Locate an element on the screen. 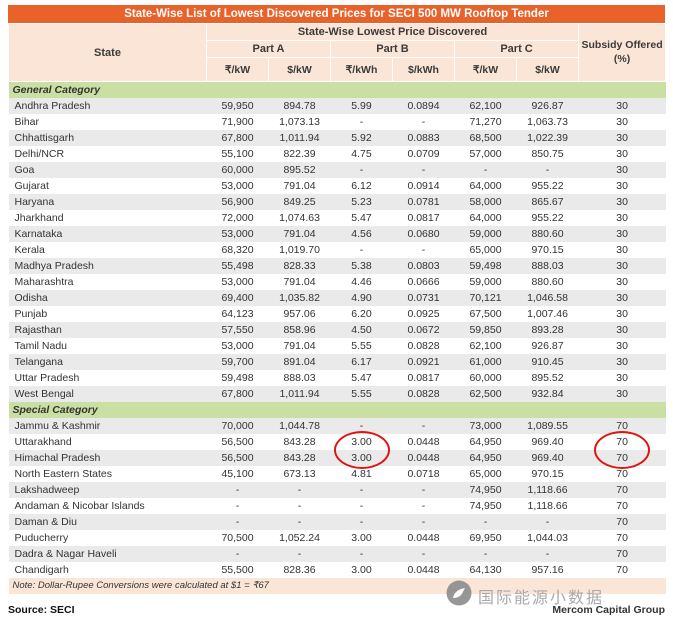 The image size is (673, 635). price-value: 822.39 is located at coordinates (299, 154).